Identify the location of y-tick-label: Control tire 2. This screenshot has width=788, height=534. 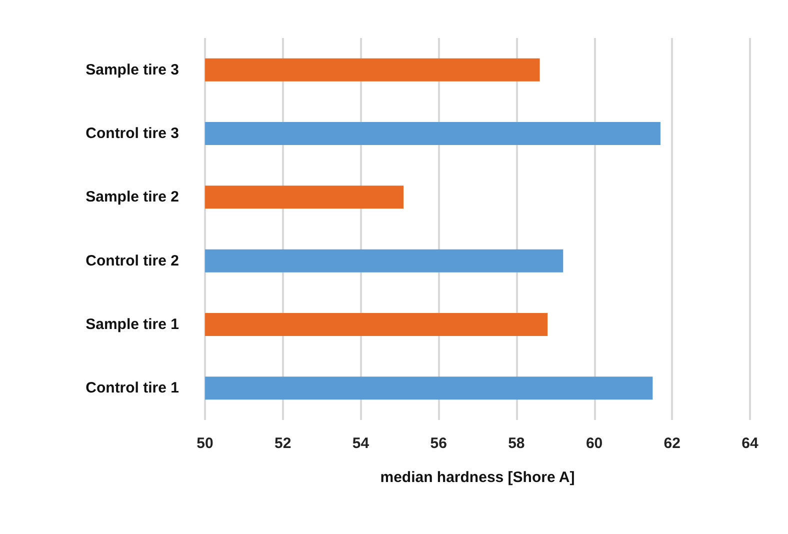
(132, 261).